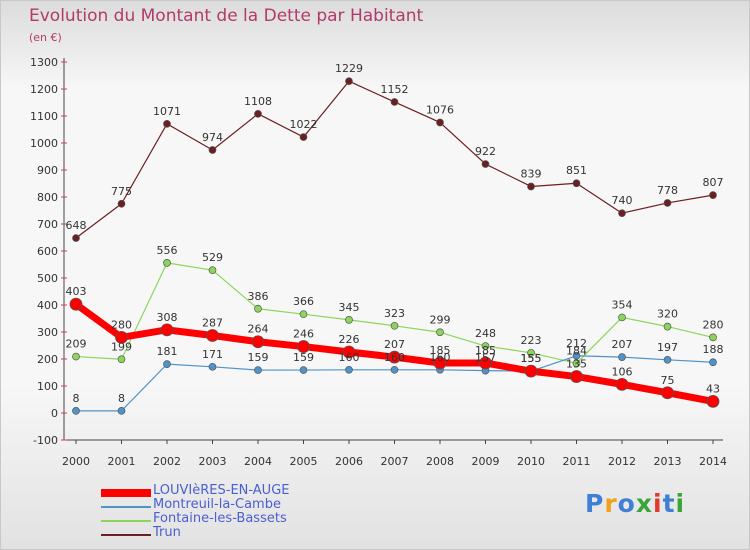  Describe the element at coordinates (668, 380) in the screenshot. I see `data-label: 75` at that location.